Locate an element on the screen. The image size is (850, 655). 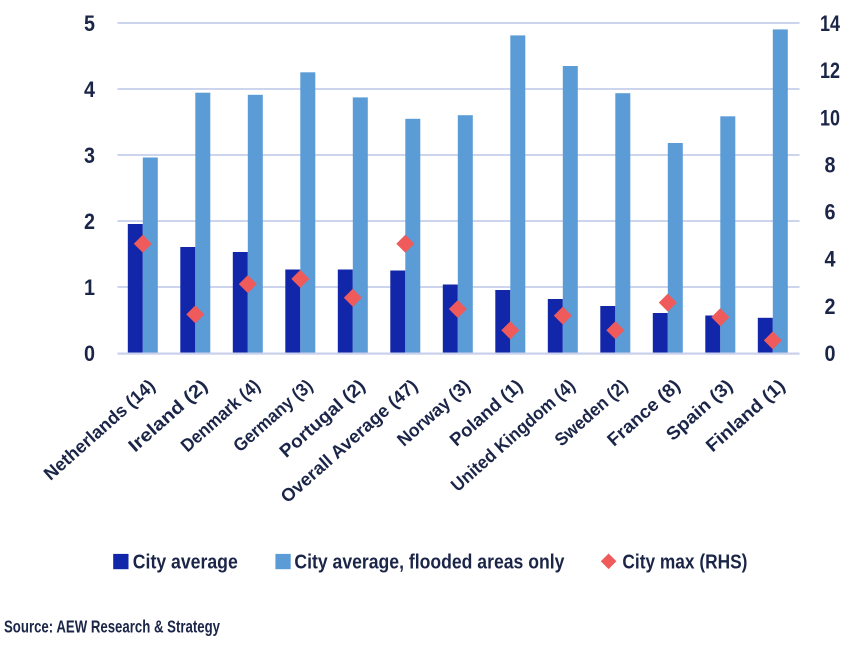
svg-text: 14 is located at coordinates (830, 23).